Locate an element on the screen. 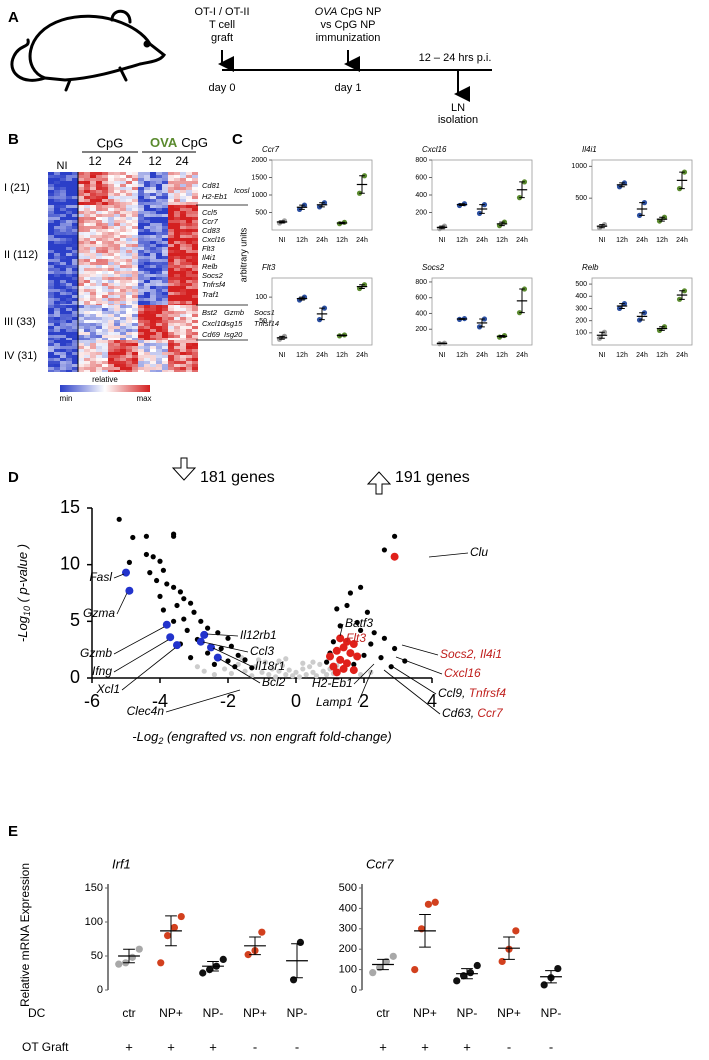  y-tick-label: 2000 is located at coordinates (259, 160).